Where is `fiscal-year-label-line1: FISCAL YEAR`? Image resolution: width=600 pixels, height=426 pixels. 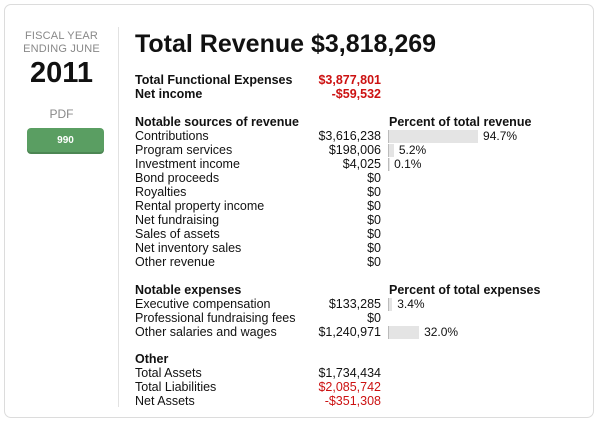
fiscal-year-label-line1: FISCAL YEAR is located at coordinates (61, 36).